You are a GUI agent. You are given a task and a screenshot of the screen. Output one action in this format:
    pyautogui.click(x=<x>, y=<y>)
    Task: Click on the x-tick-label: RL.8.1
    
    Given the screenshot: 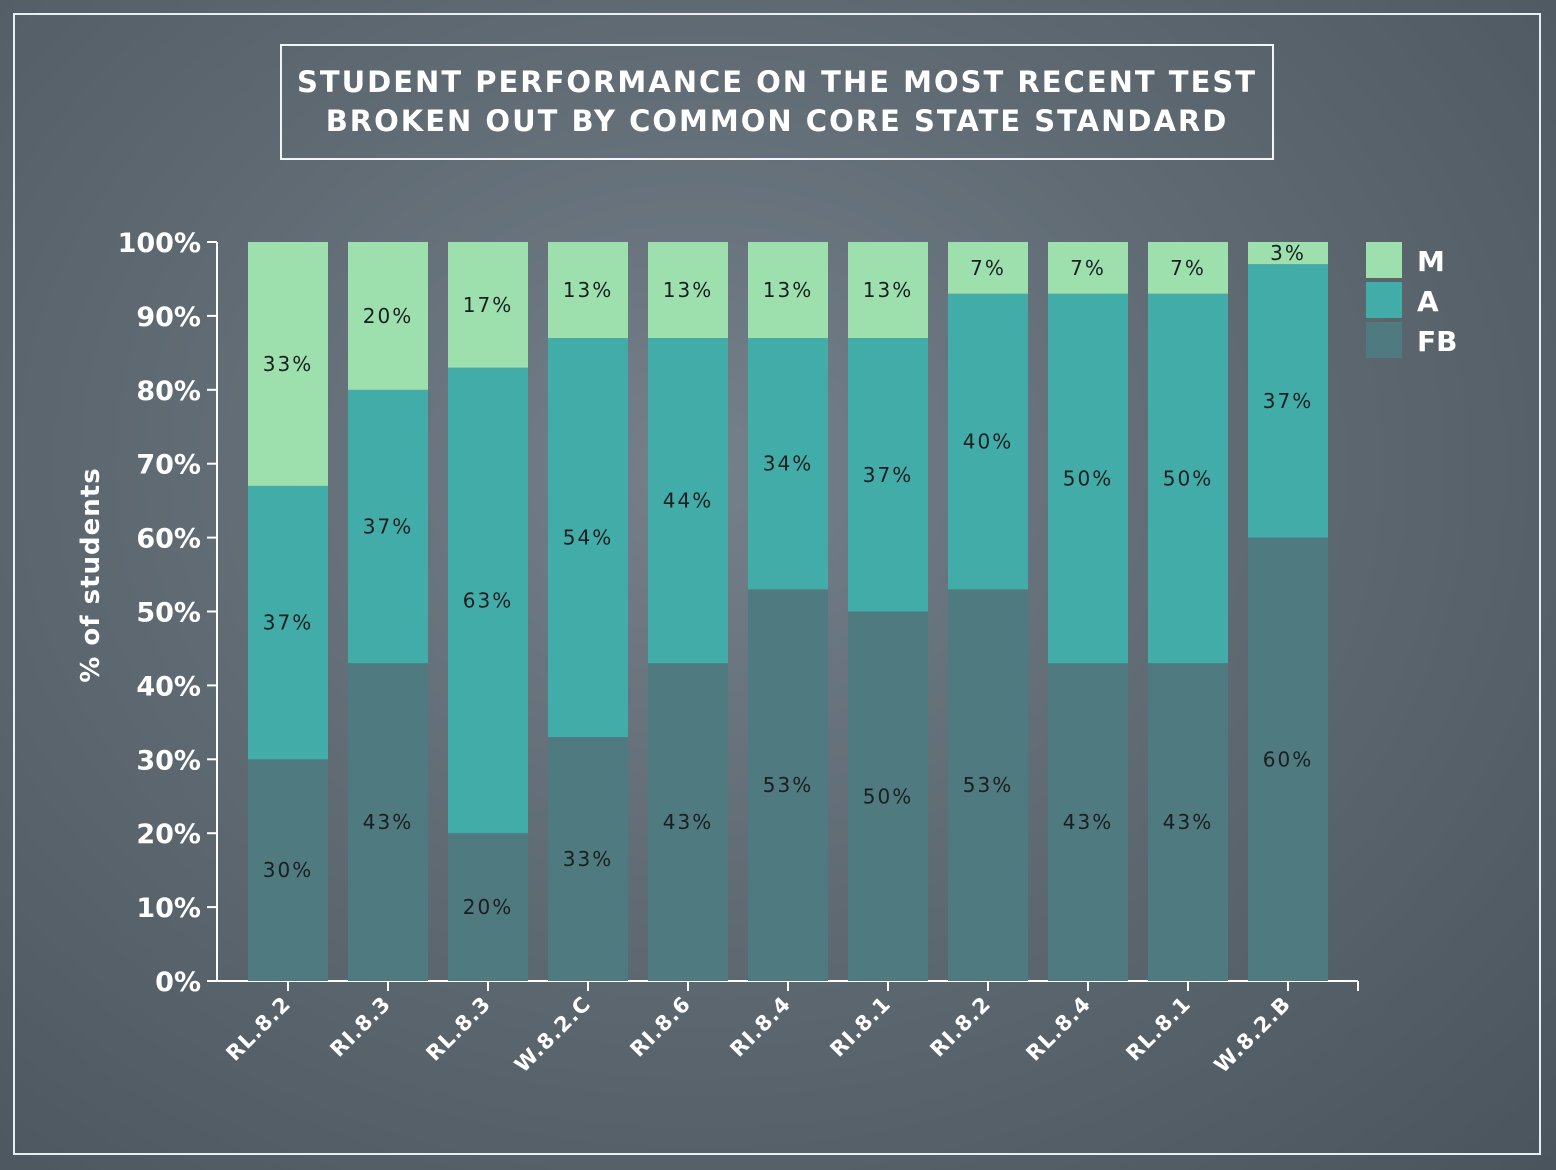 What is the action you would take?
    pyautogui.click(x=1158, y=1029)
    